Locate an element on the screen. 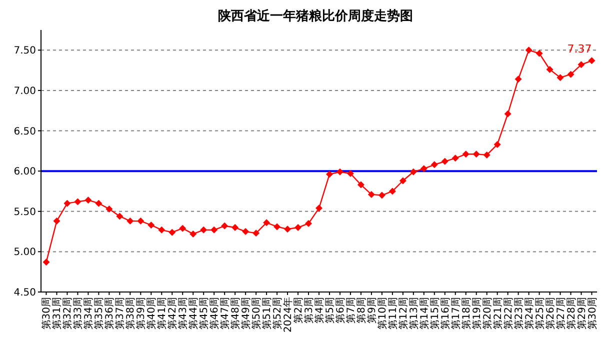 The height and width of the screenshot is (344, 611). x-tick-label: 第49周 is located at coordinates (246, 313).